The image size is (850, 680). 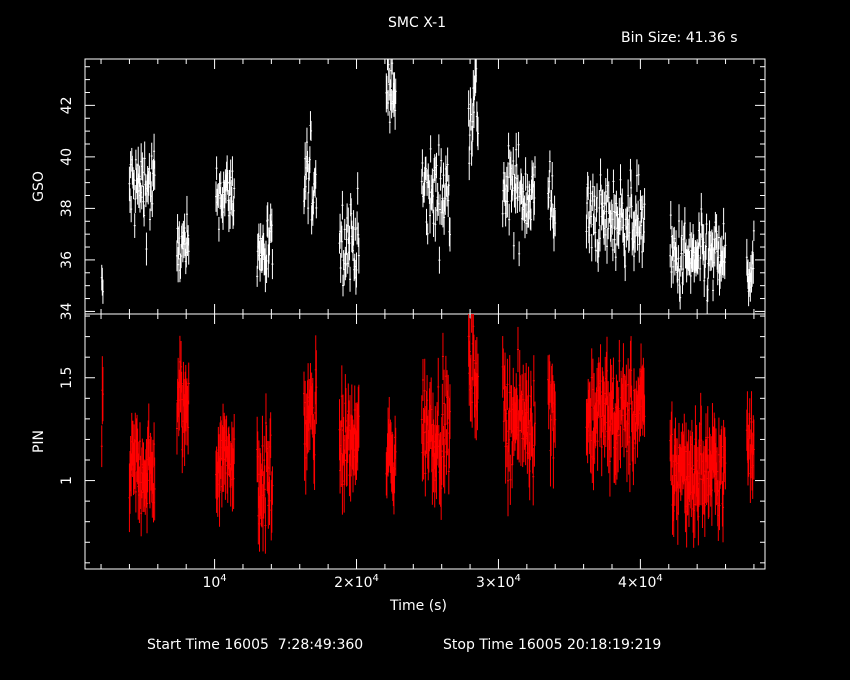 I want to click on y-tick-label: 36, so click(x=67, y=260).